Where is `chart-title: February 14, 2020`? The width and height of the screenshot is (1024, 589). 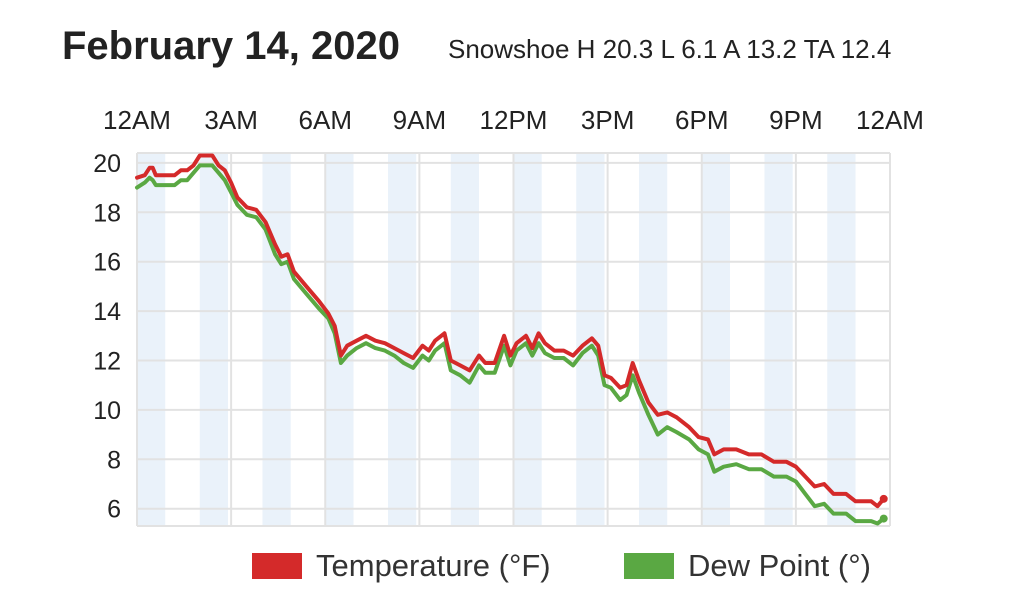
chart-title: February 14, 2020 is located at coordinates (231, 46).